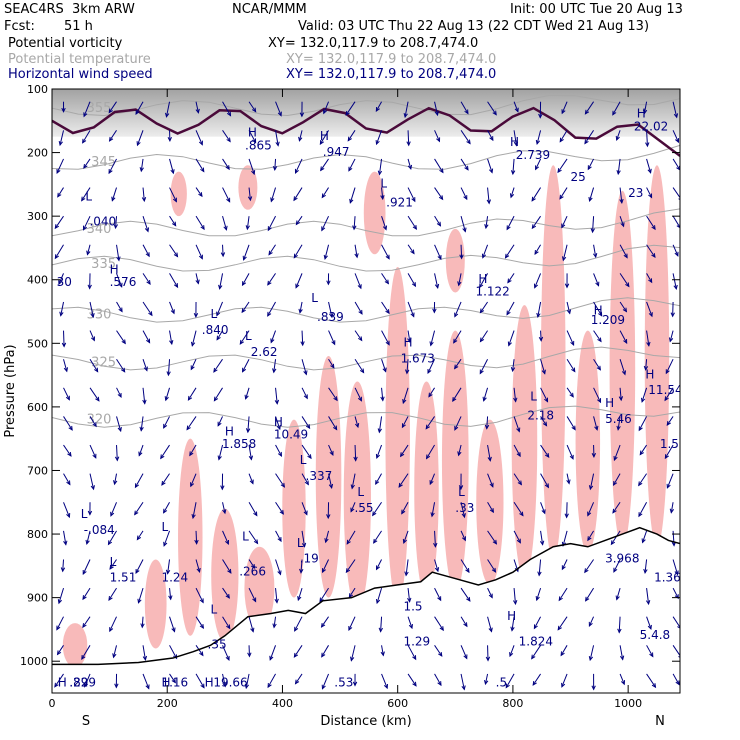 The image size is (740, 740). I want to click on pv-annotation-label: 10.49, so click(291, 435).